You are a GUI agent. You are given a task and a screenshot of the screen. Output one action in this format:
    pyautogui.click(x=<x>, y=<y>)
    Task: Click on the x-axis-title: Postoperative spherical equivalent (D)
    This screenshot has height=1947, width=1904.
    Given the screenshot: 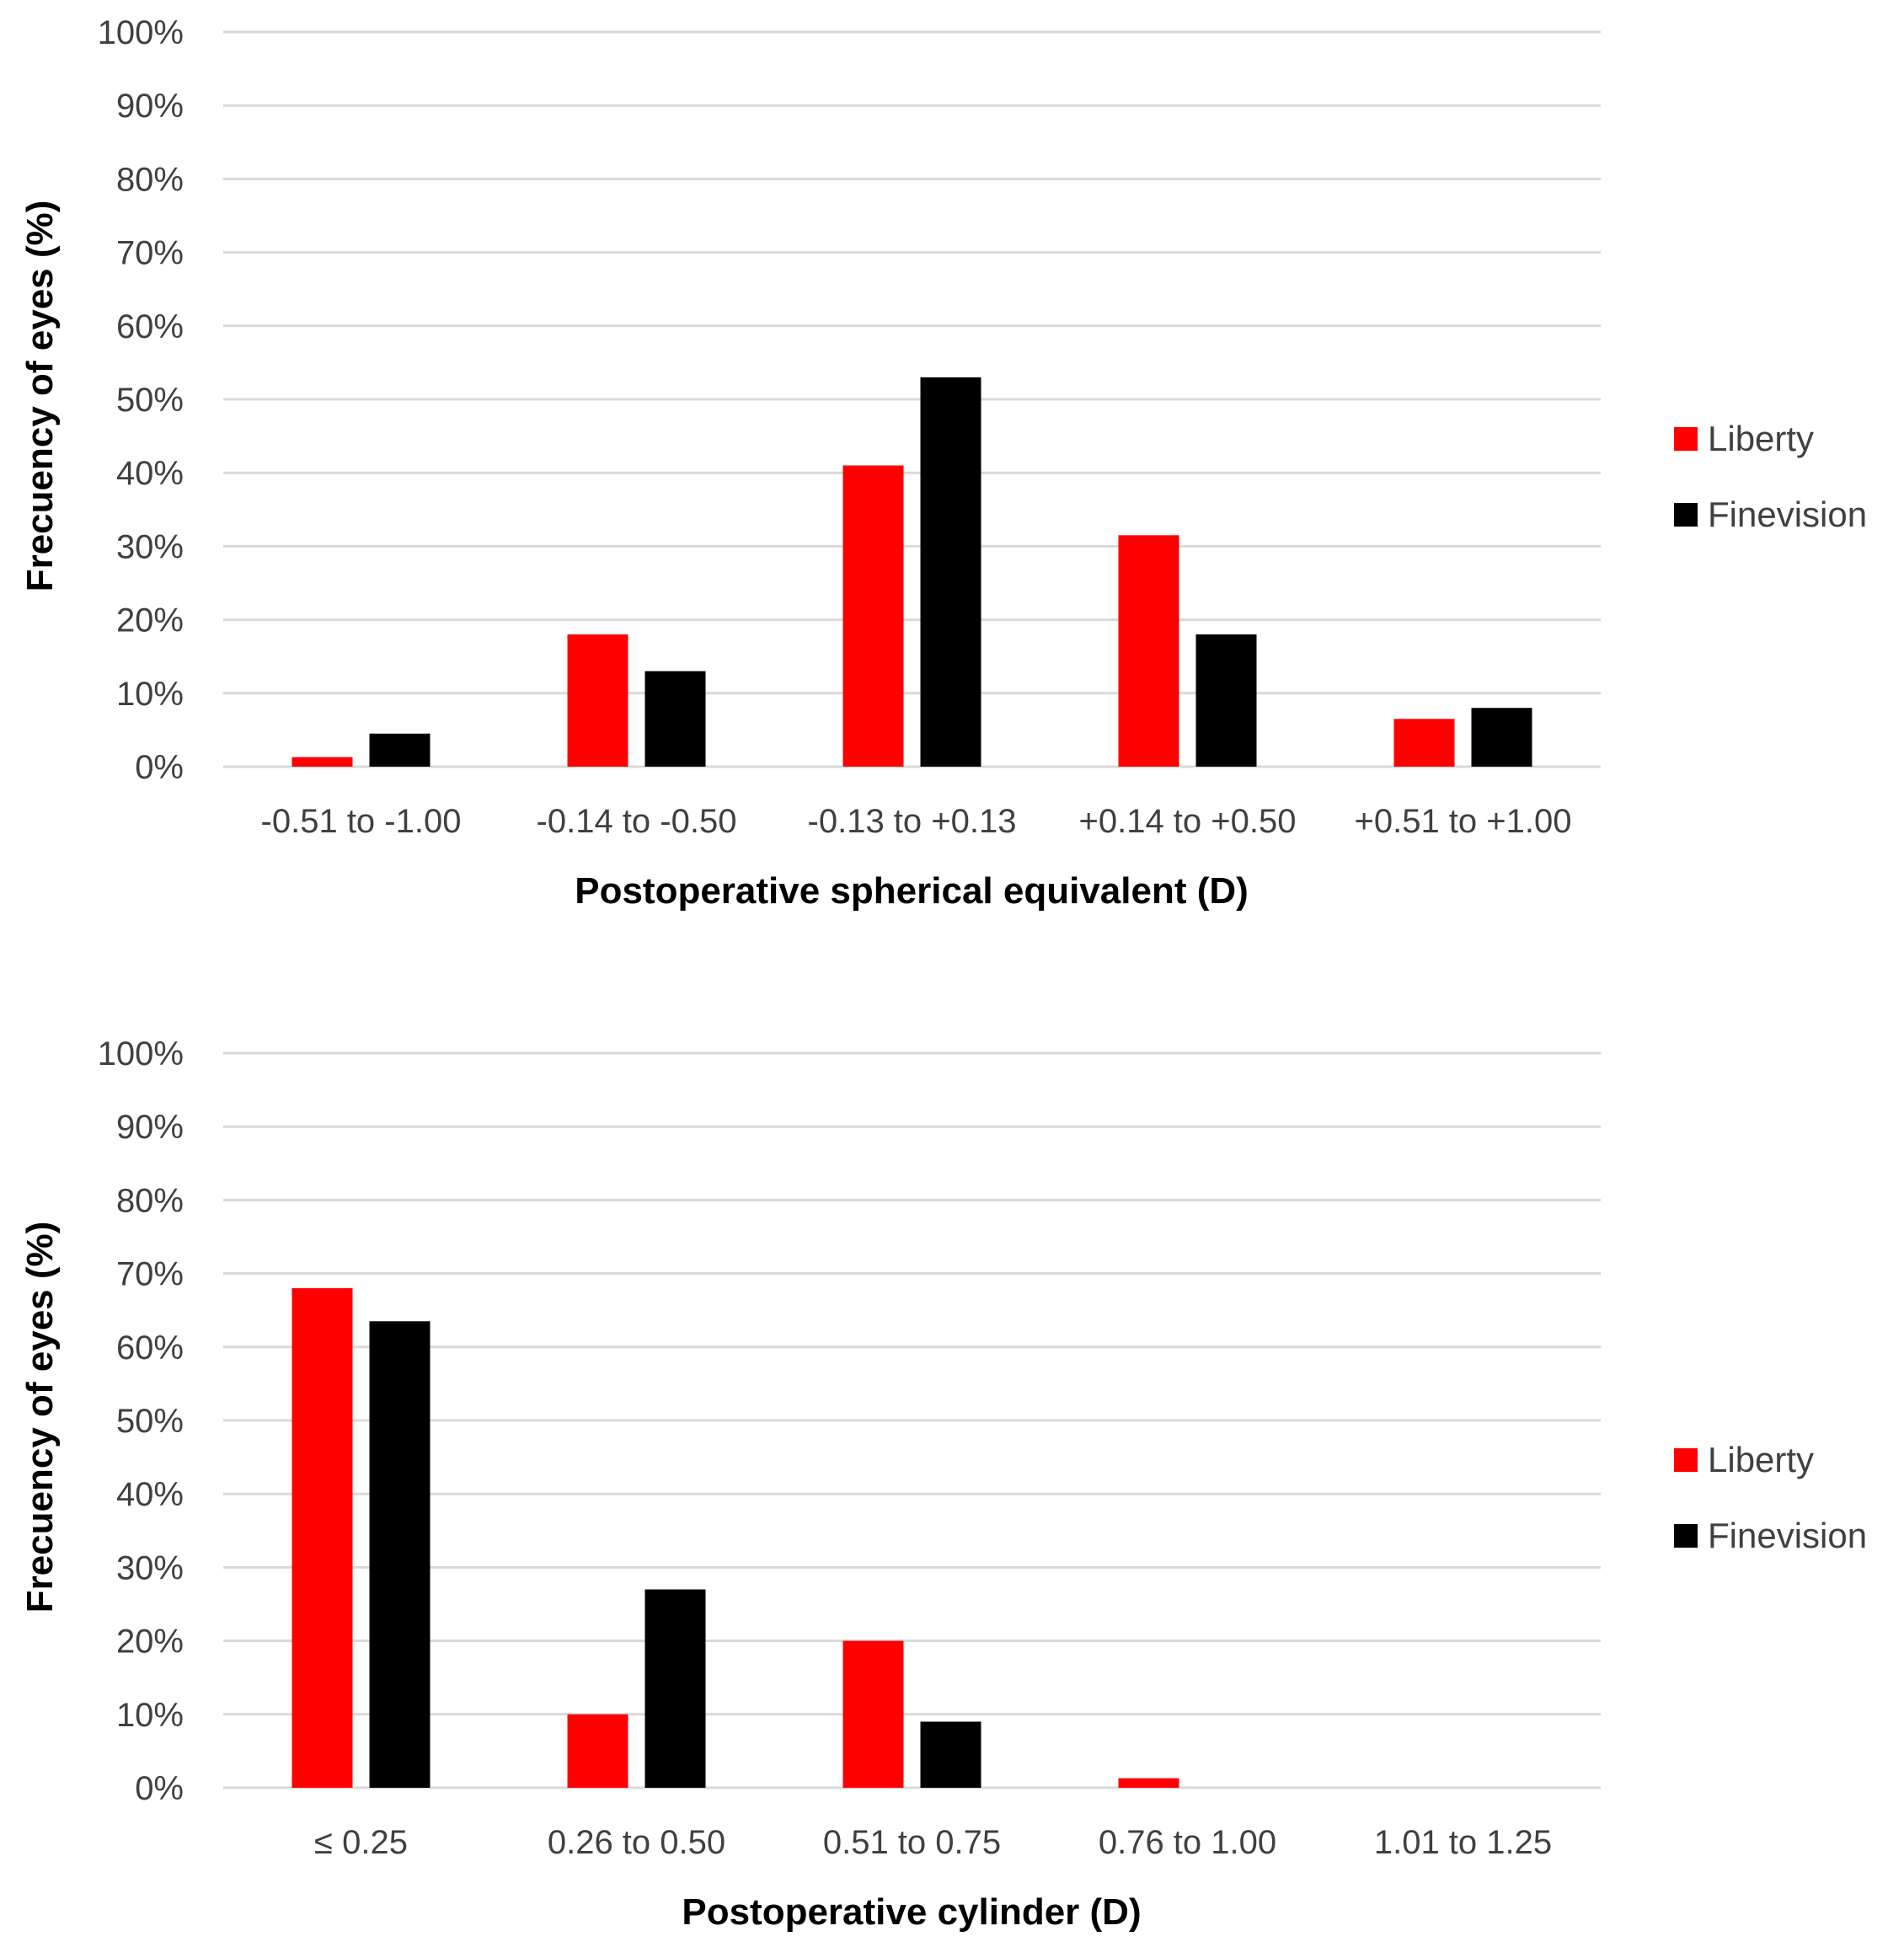 What is the action you would take?
    pyautogui.click(x=912, y=891)
    